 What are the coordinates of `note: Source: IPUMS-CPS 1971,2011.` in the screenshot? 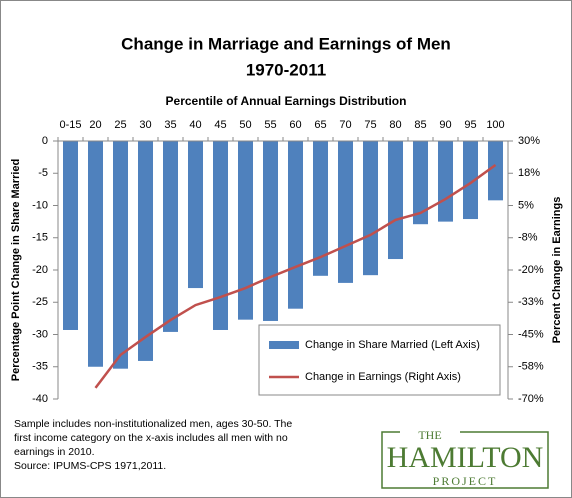 It's located at (90, 466).